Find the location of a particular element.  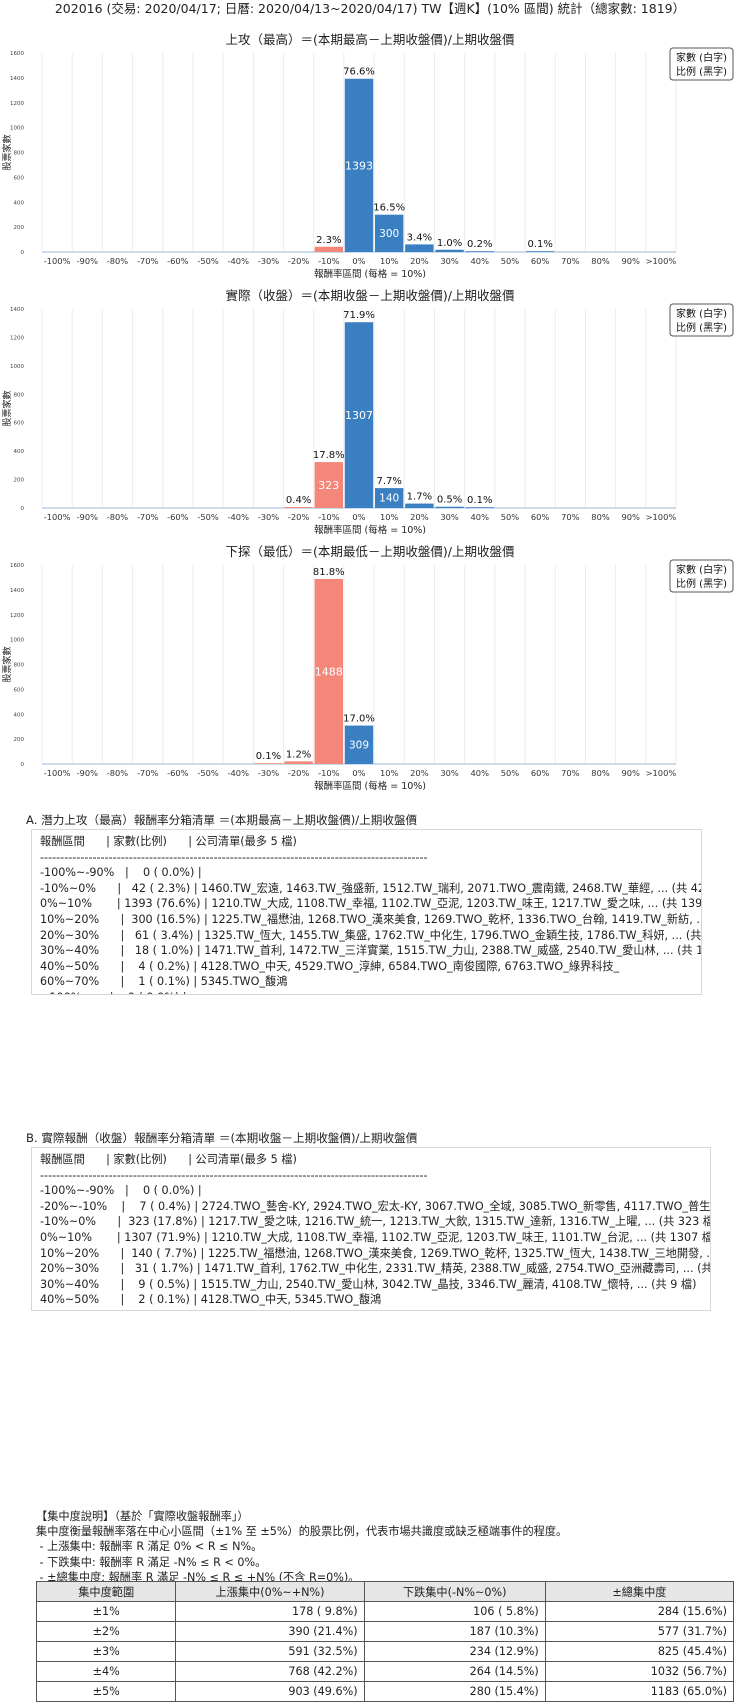

cell-down: 280 (15.4%) is located at coordinates (454, 1691).